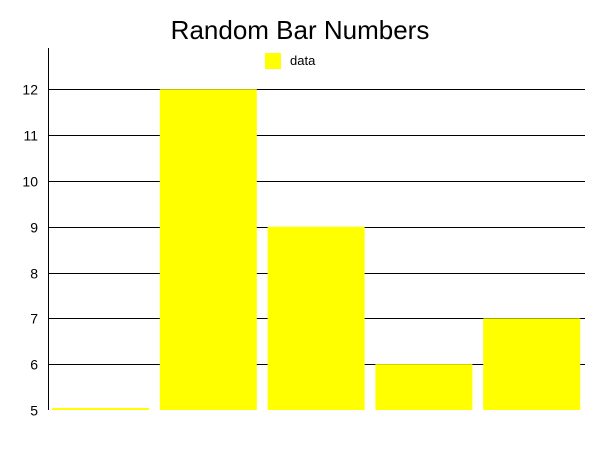 The image size is (600, 450). What do you see at coordinates (34, 228) in the screenshot?
I see `y-tick-label: 9` at bounding box center [34, 228].